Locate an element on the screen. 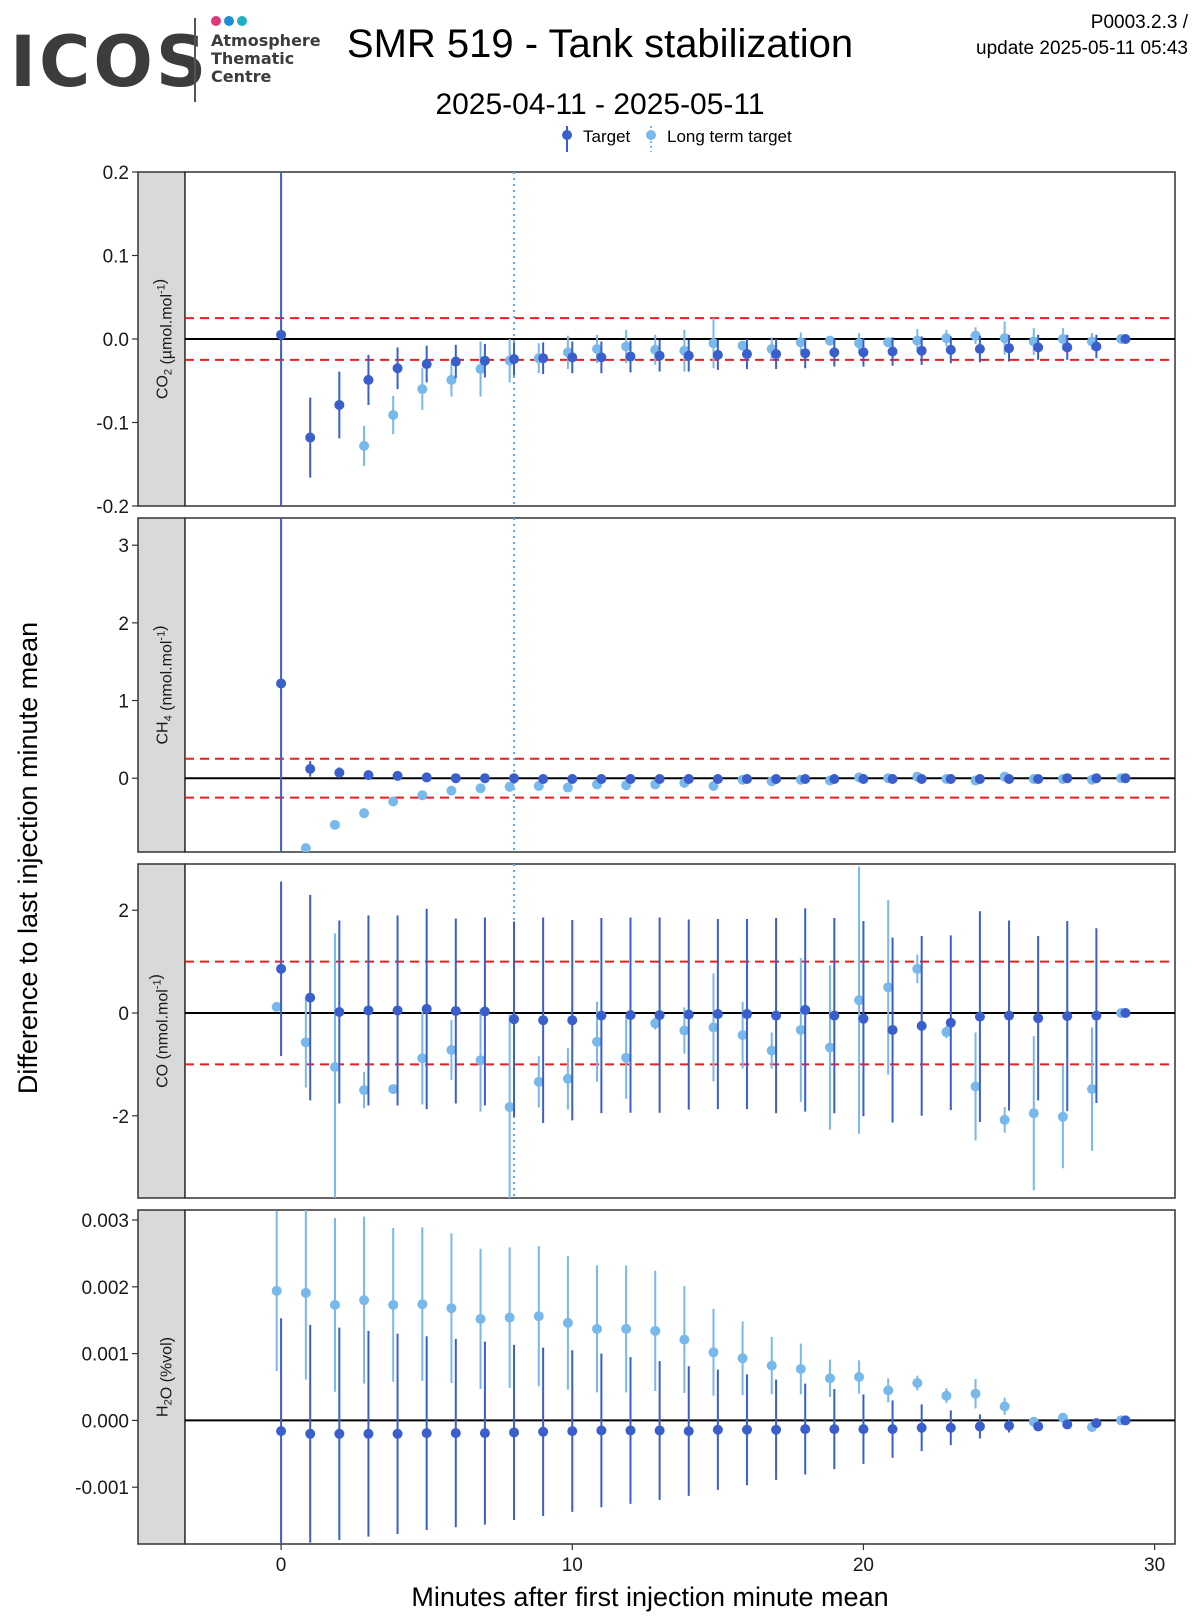 This screenshot has height=1620, width=1200. panel-strip is located at coordinates (161, 1031).